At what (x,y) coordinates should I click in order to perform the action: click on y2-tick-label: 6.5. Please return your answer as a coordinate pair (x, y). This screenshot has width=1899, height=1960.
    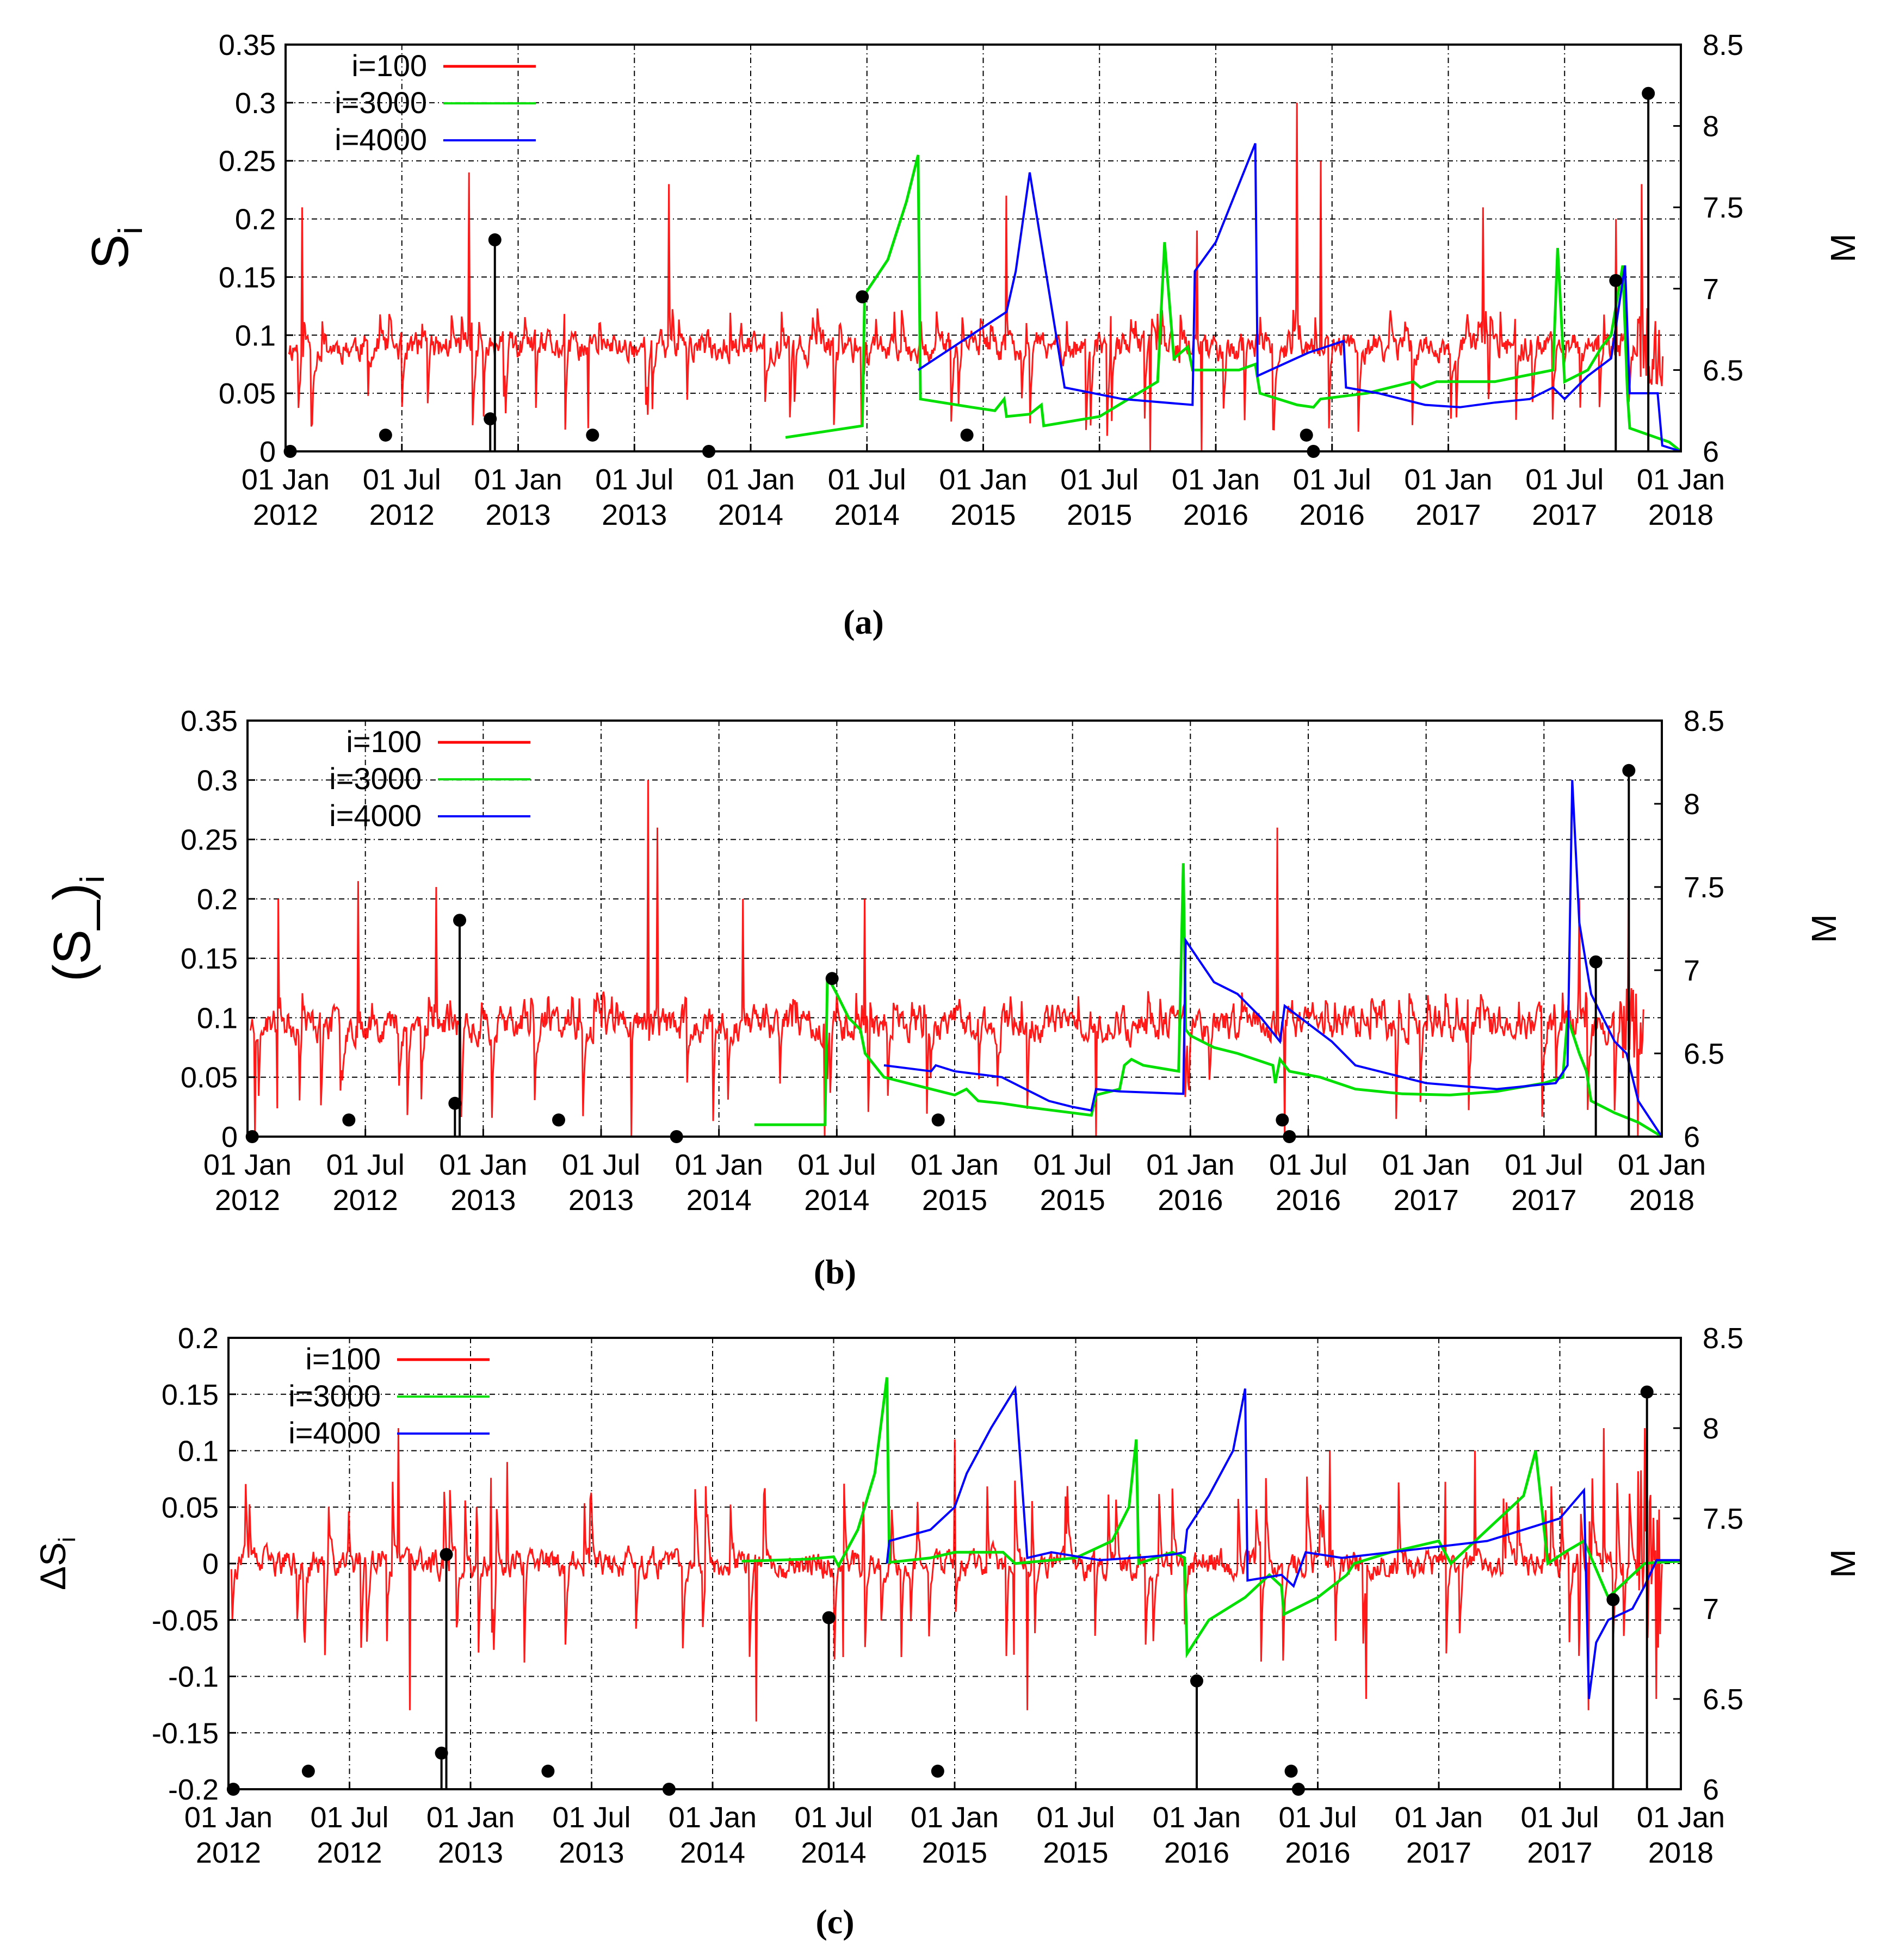
    Looking at the image, I should click on (1723, 370).